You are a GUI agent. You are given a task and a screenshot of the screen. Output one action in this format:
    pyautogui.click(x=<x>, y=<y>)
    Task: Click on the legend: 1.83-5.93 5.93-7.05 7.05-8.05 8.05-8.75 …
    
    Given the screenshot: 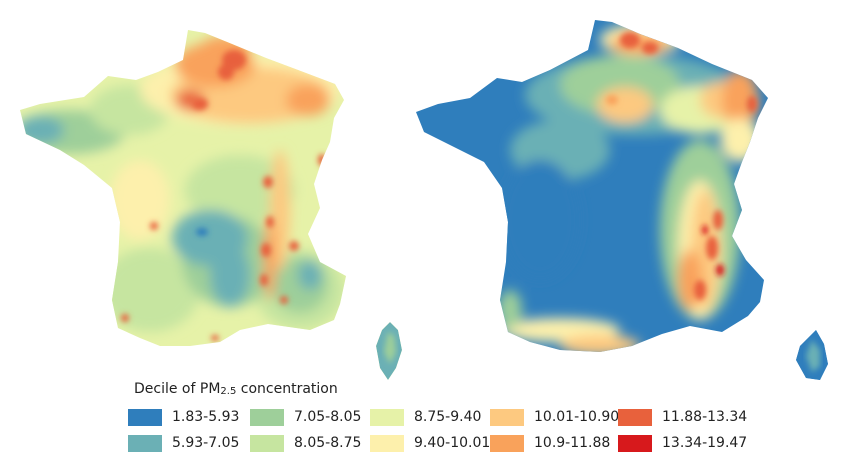 What is the action you would take?
    pyautogui.click(x=438, y=430)
    